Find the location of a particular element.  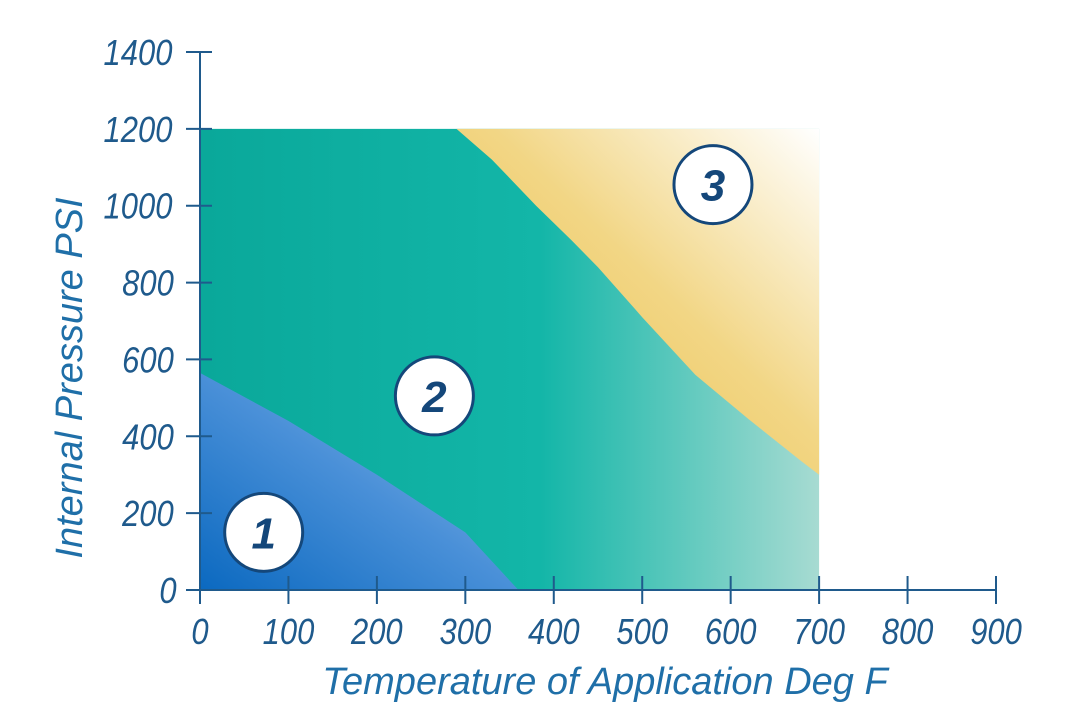

zone-2-circle is located at coordinates (434, 396).